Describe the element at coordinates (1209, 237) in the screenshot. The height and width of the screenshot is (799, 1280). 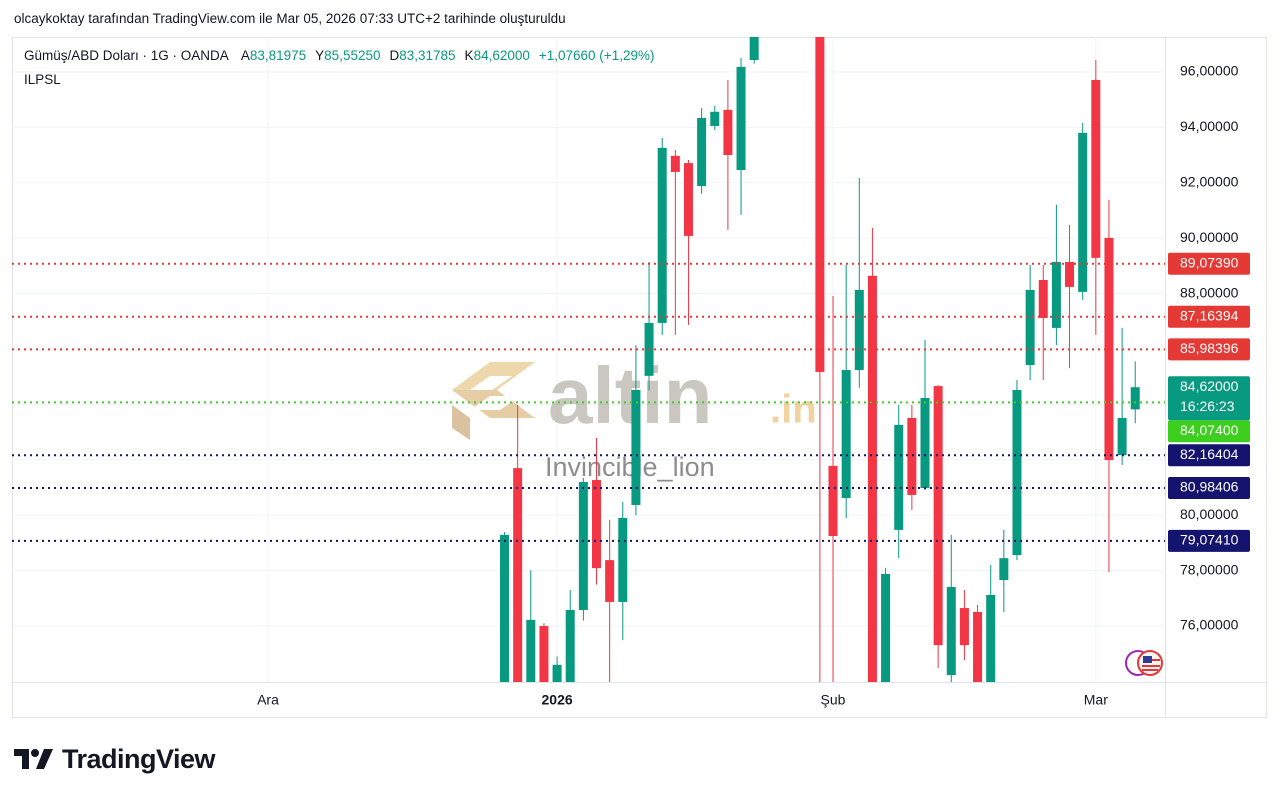
I see `y-tick-label: 90,00000` at that location.